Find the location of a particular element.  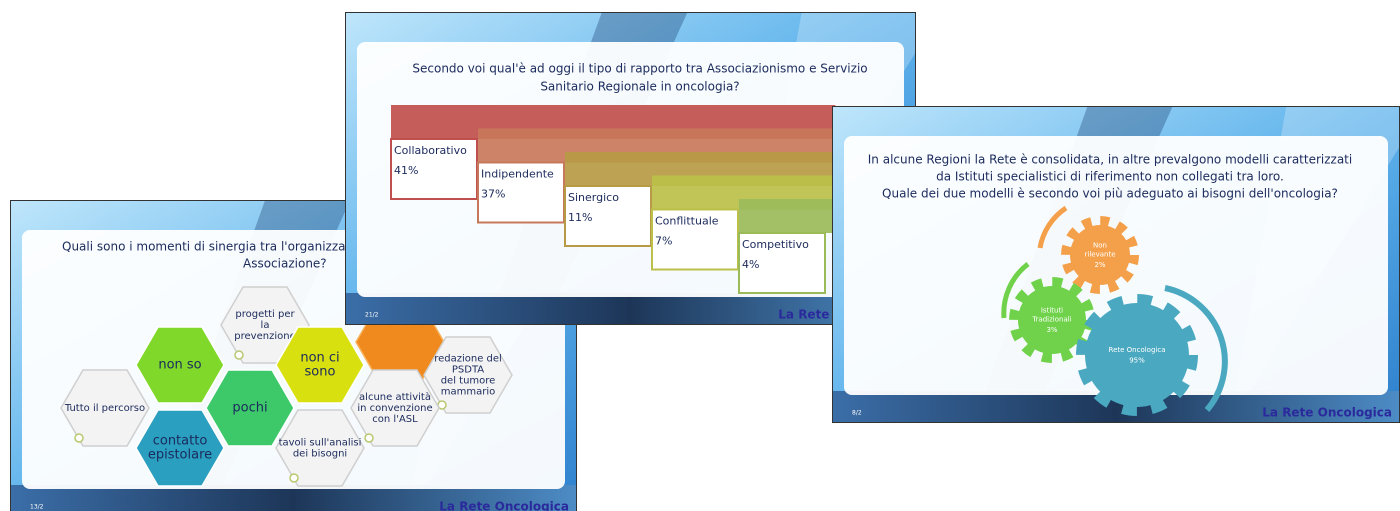

text-line: non ci is located at coordinates (319, 358).